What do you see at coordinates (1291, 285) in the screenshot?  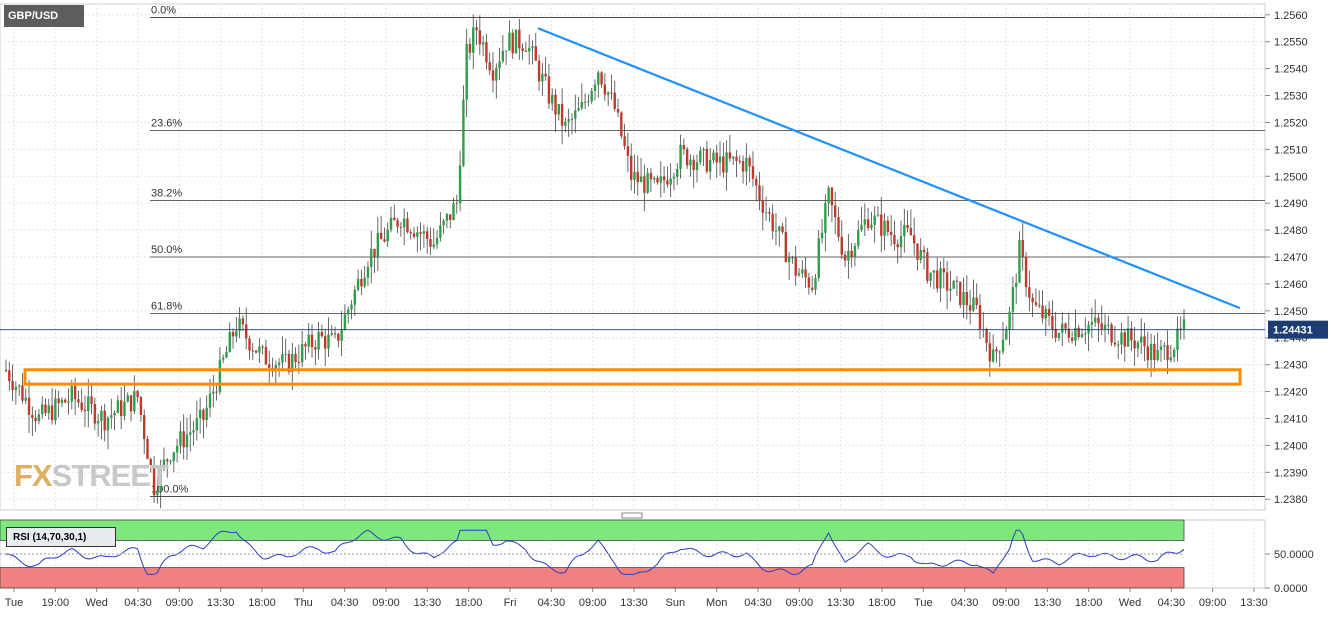 I see `price-tick-label: 1.2460` at bounding box center [1291, 285].